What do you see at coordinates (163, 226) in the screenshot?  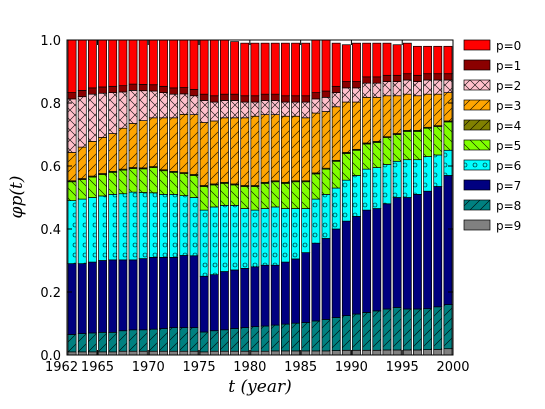 I see `bar-segment-p6-1971` at bounding box center [163, 226].